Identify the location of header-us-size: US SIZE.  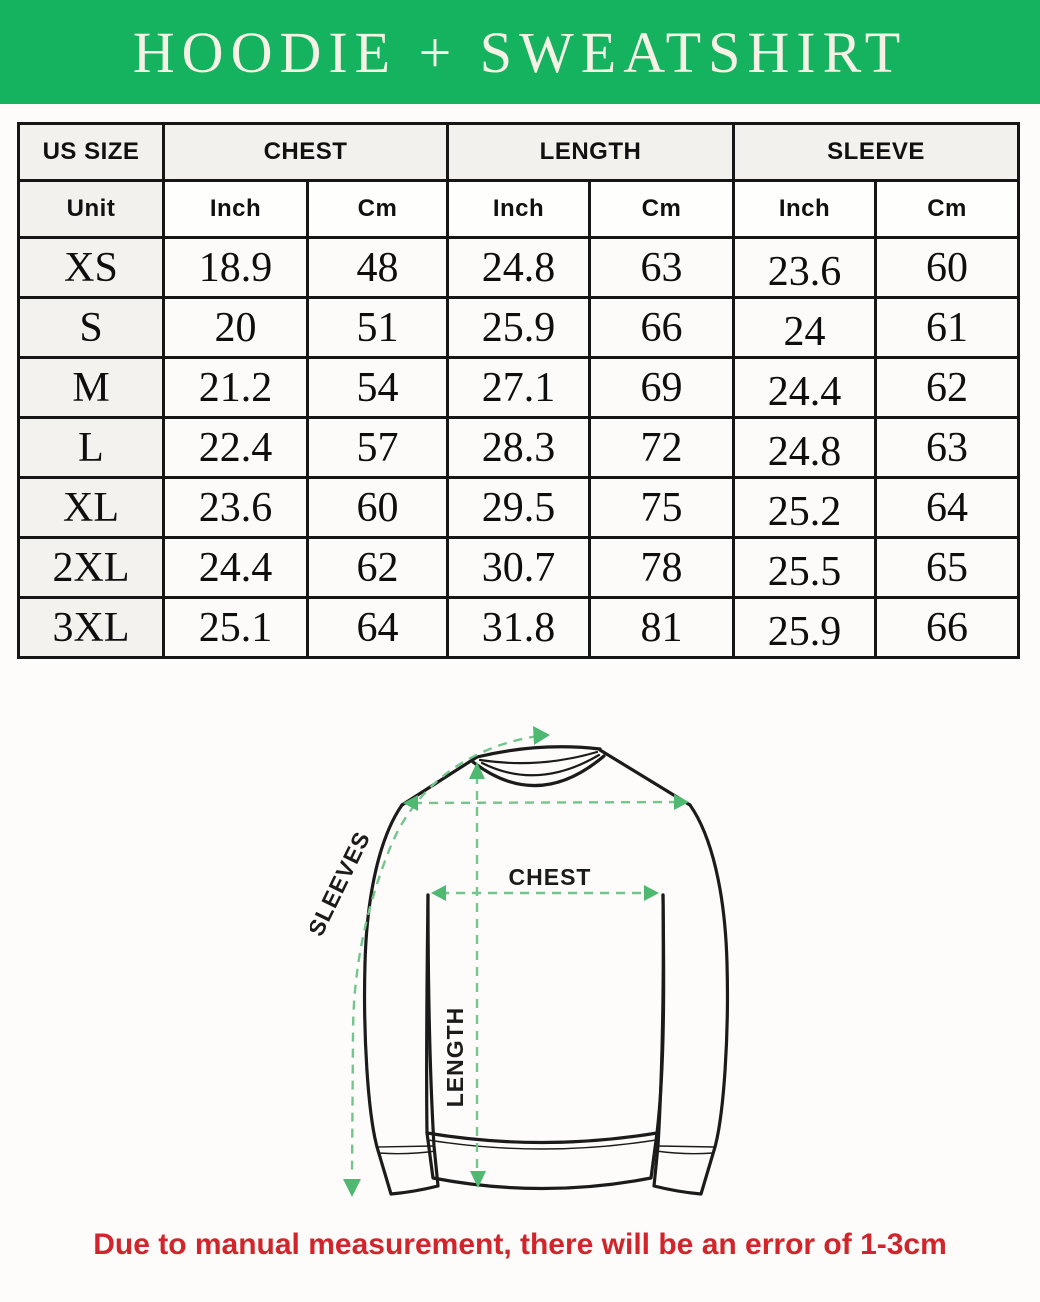
(91, 152).